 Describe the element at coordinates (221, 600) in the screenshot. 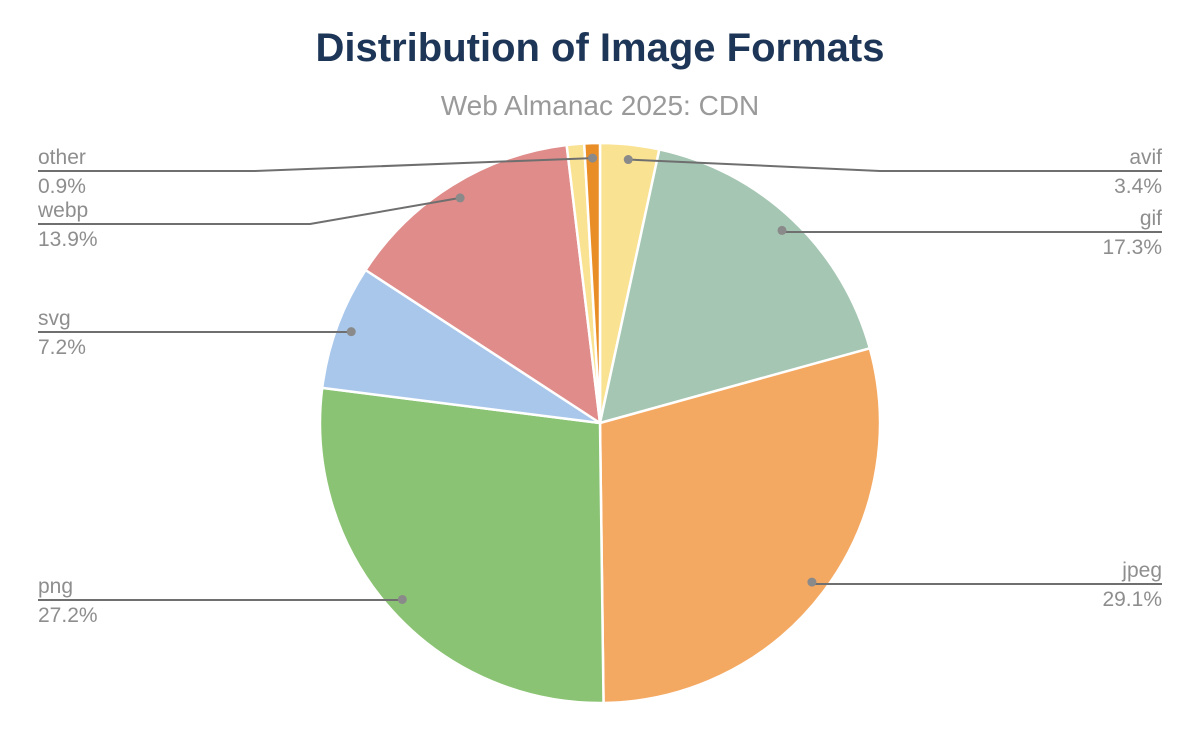

I see `leader-line-png` at that location.